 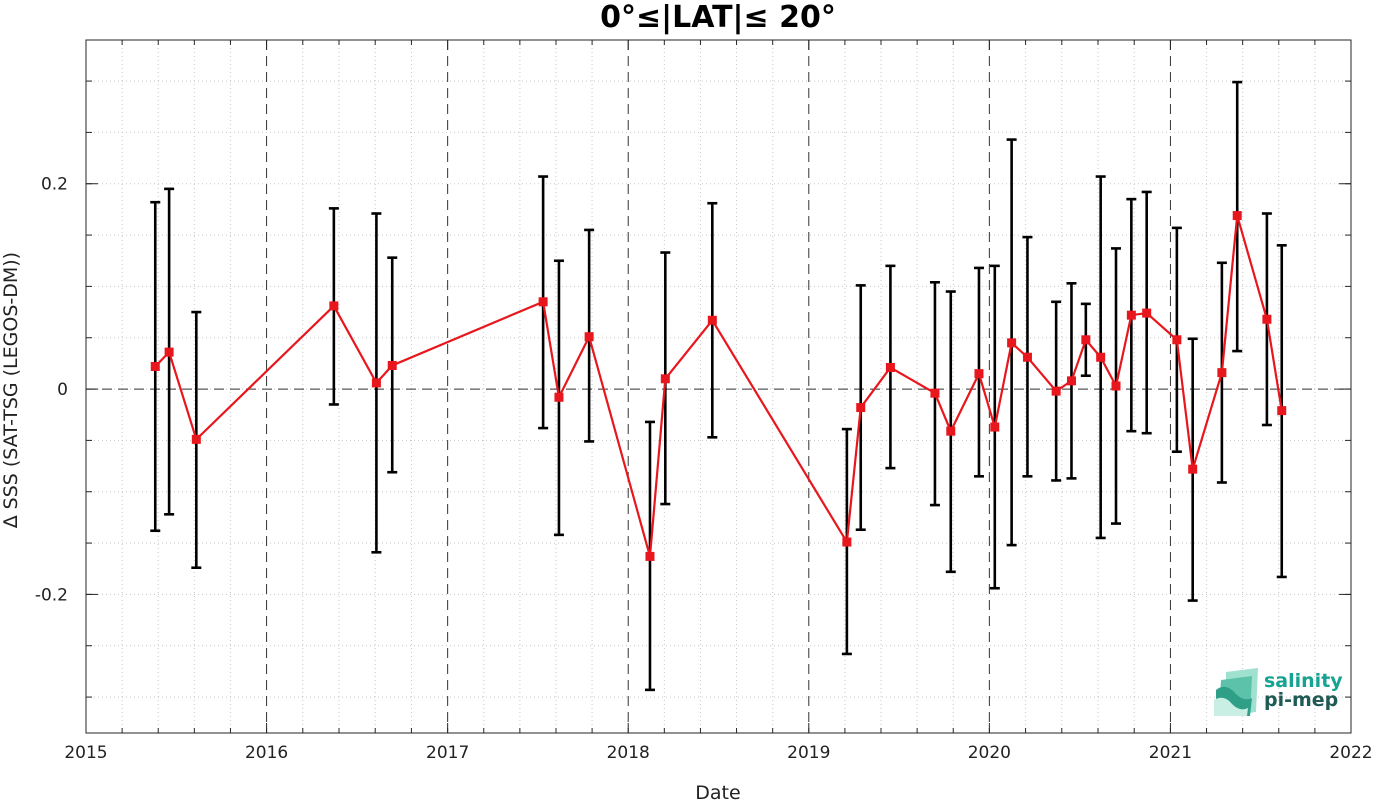 I want to click on chart-title: 0°≤|LAT|≤ 20°, so click(x=718, y=17).